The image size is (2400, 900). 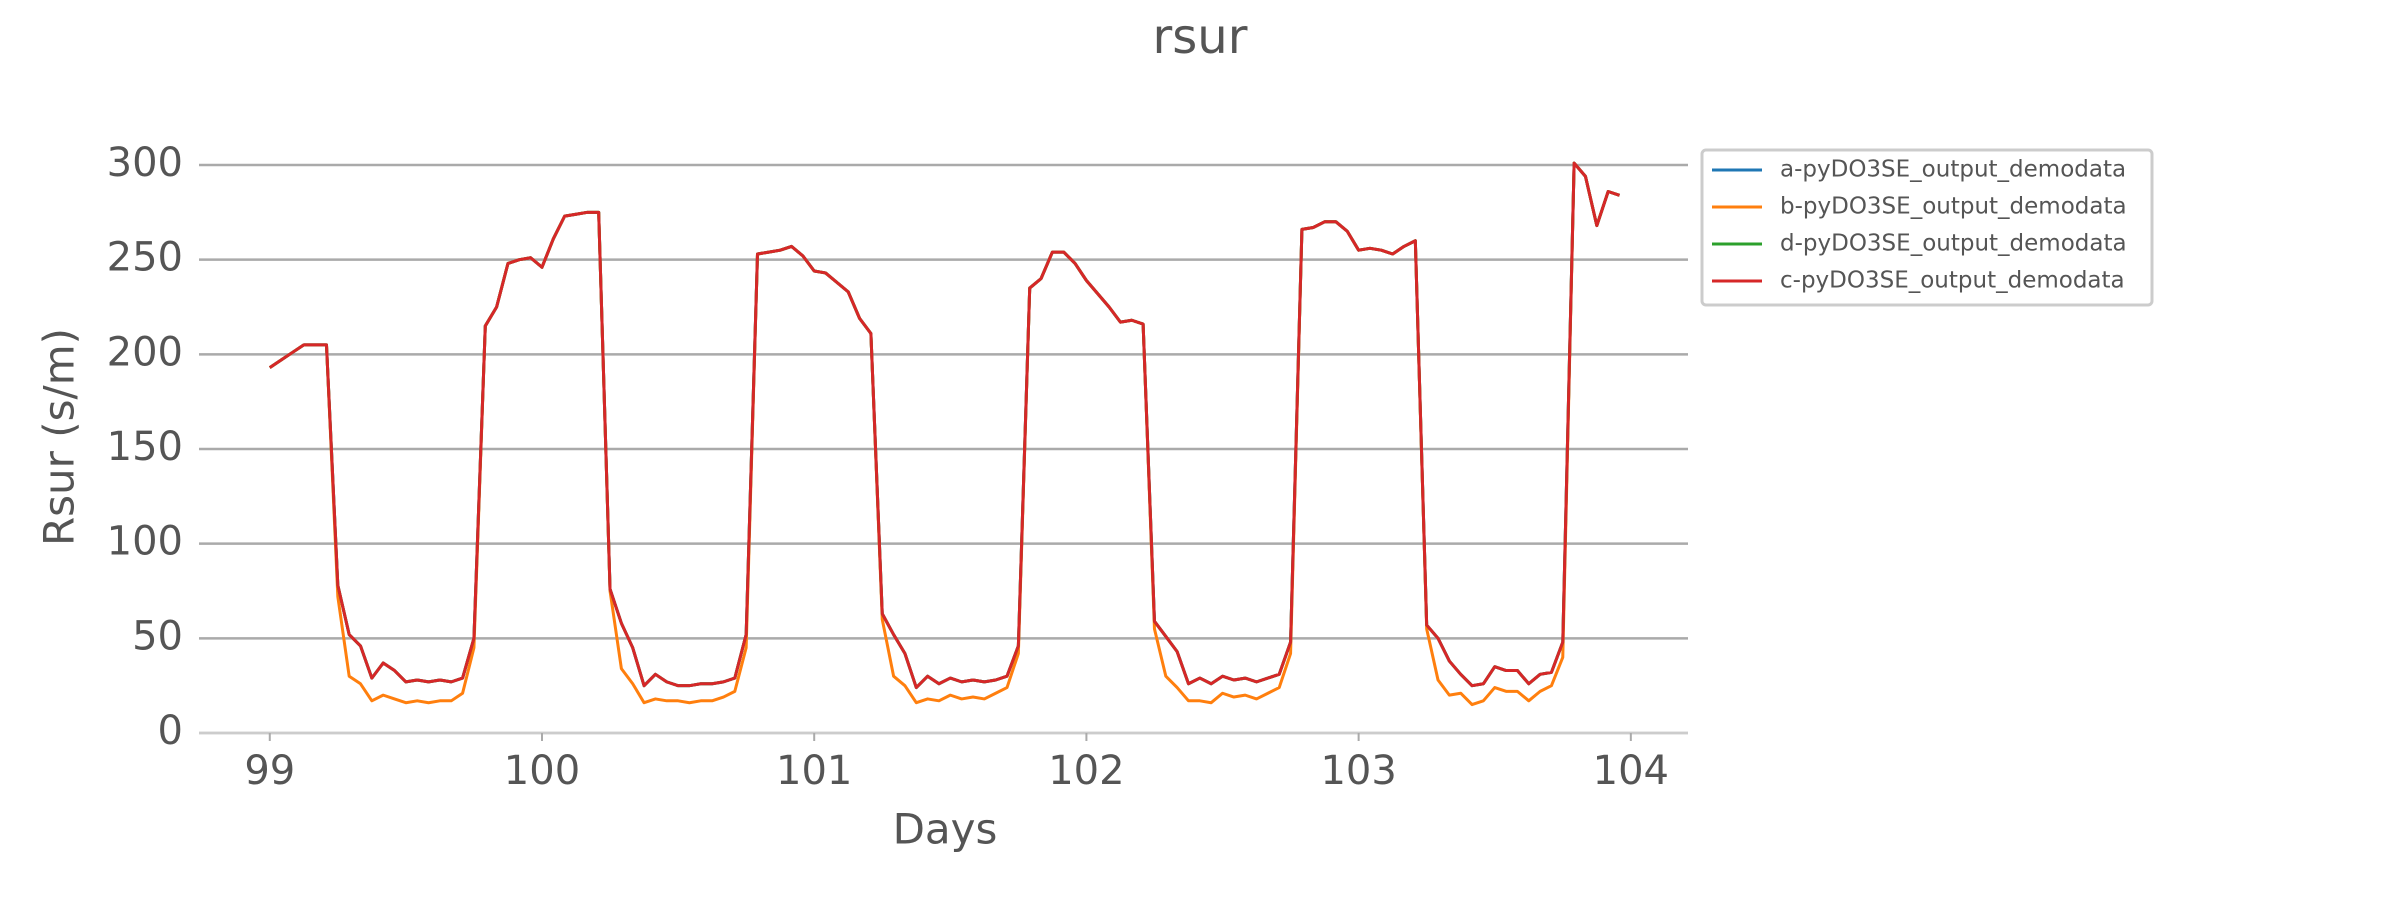 I want to click on y-axis-label: Rsur (s/m), so click(x=59, y=437).